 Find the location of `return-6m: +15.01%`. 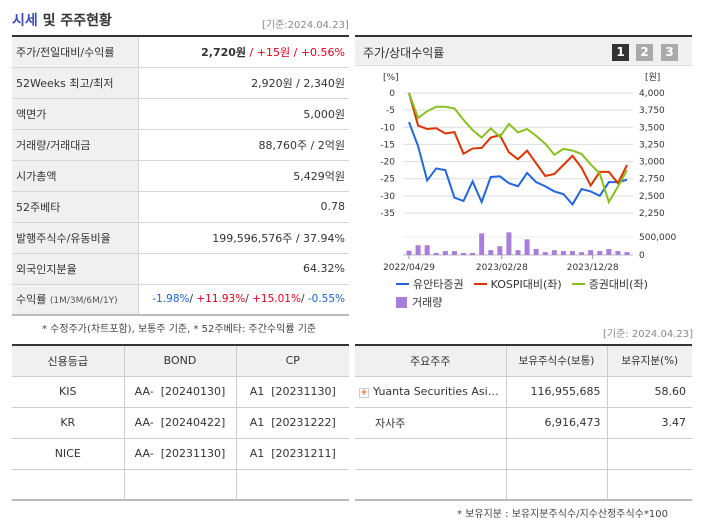

return-6m: +15.01% is located at coordinates (276, 299).